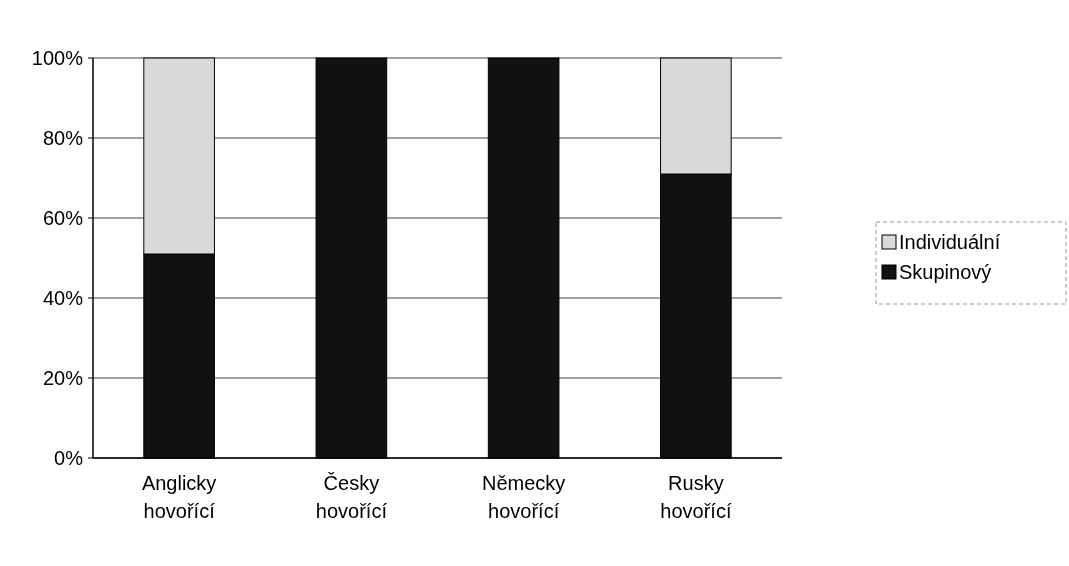  What do you see at coordinates (63, 298) in the screenshot?
I see `y-tick-label: 40%` at bounding box center [63, 298].